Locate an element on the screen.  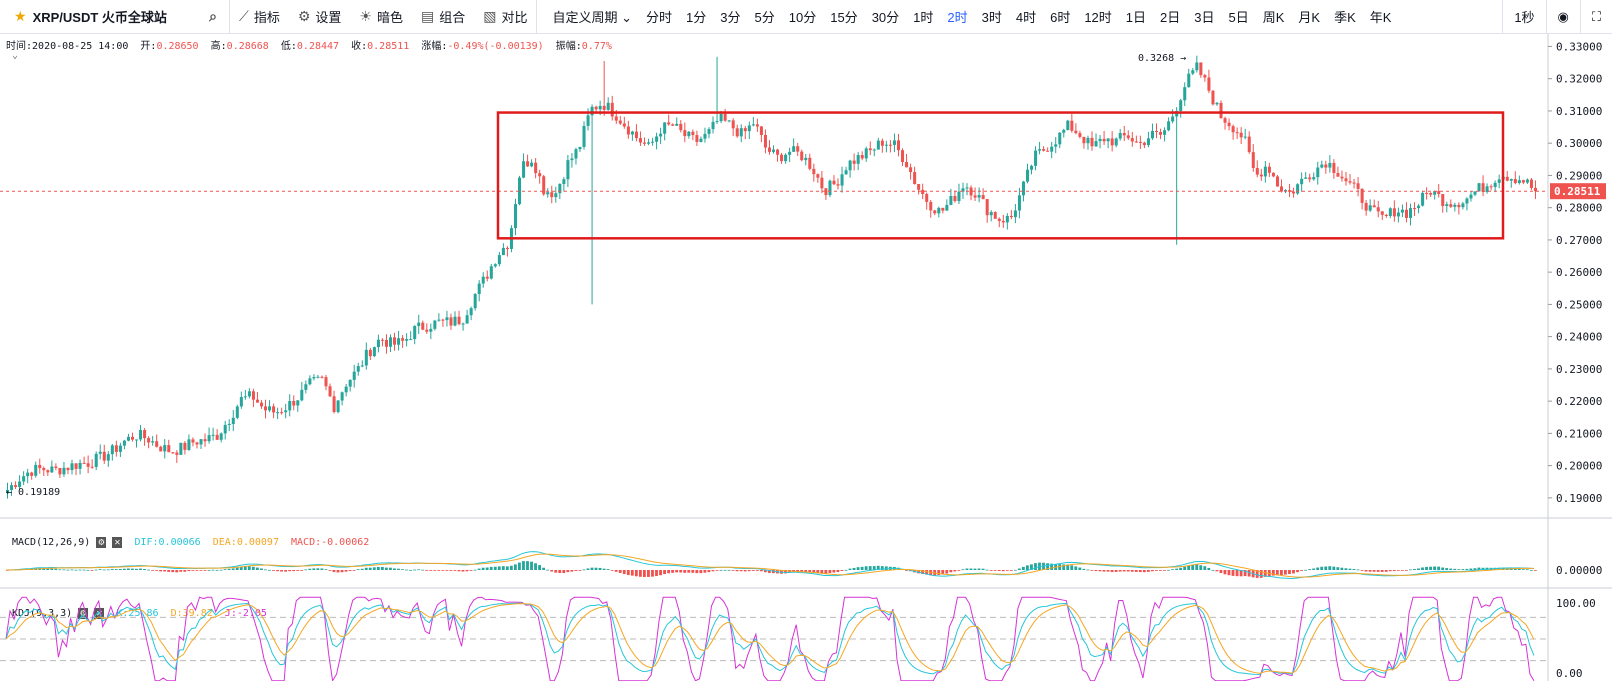
period-button: 周K is located at coordinates (1273, 17).